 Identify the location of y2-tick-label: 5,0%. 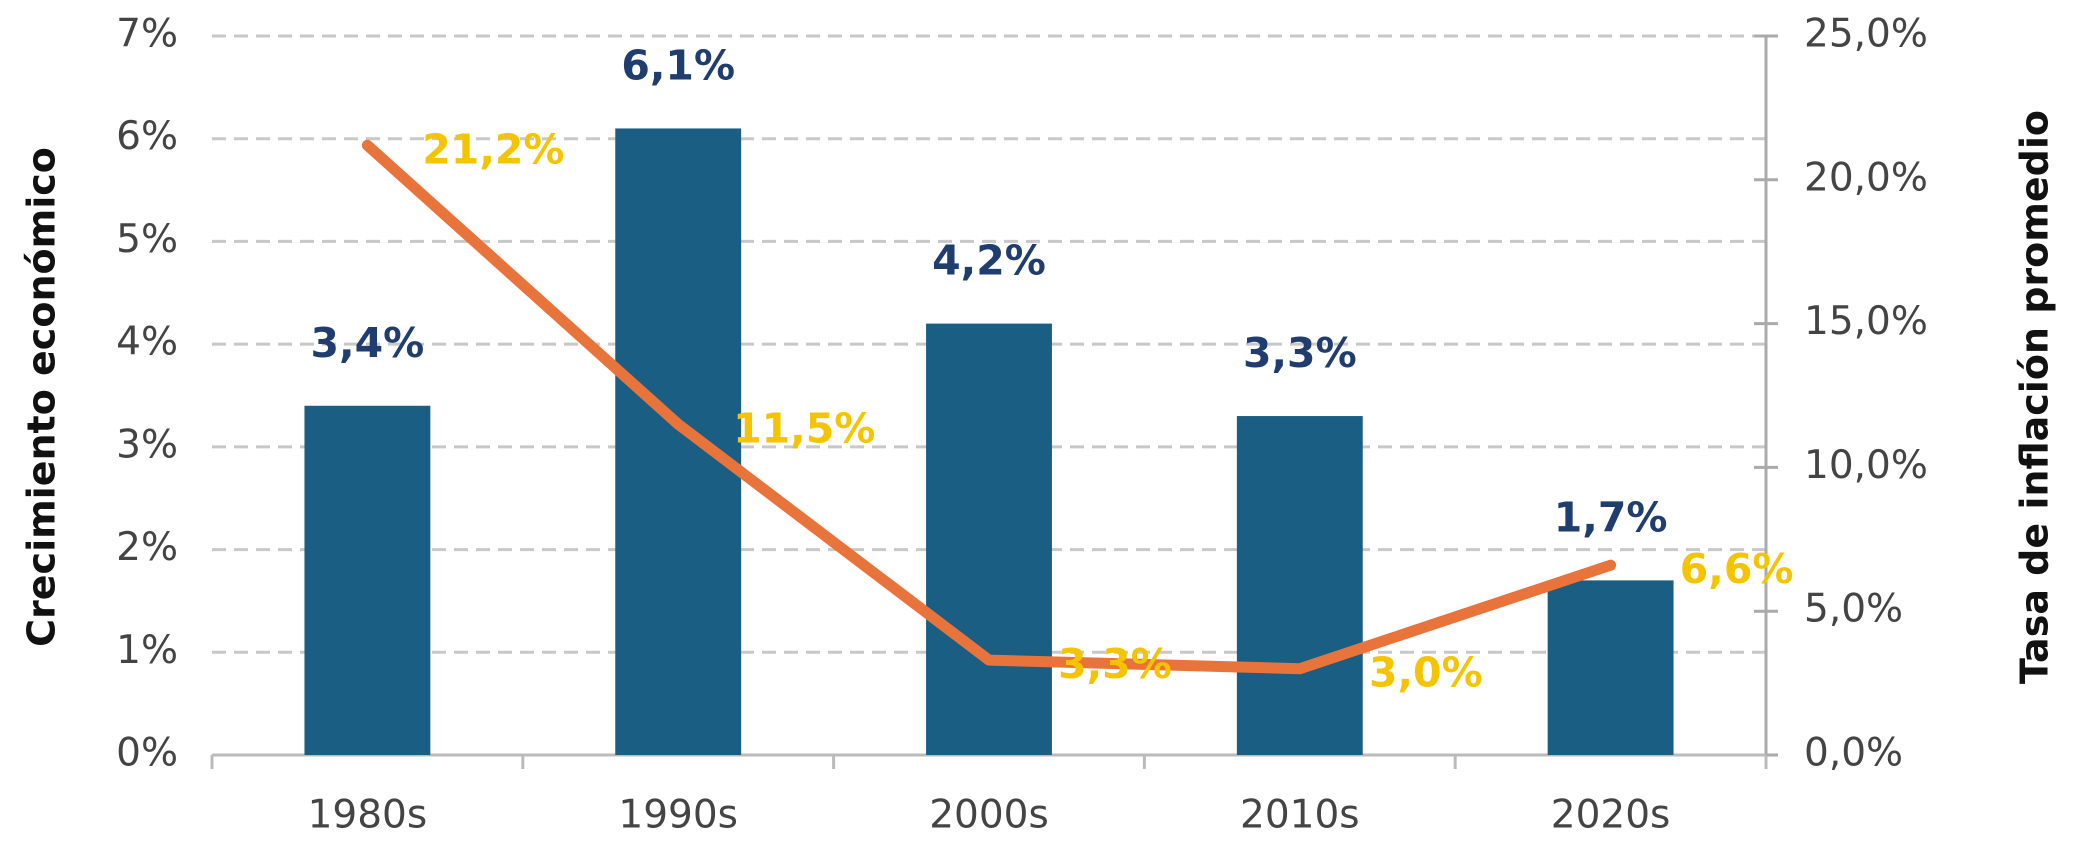
(1853, 609).